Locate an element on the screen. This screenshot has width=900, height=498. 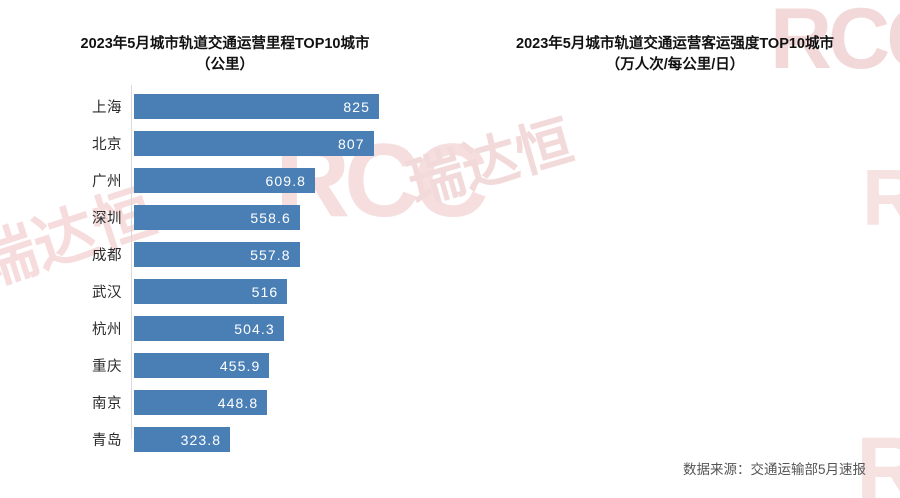
bar-value-label: 807 is located at coordinates (351, 143).